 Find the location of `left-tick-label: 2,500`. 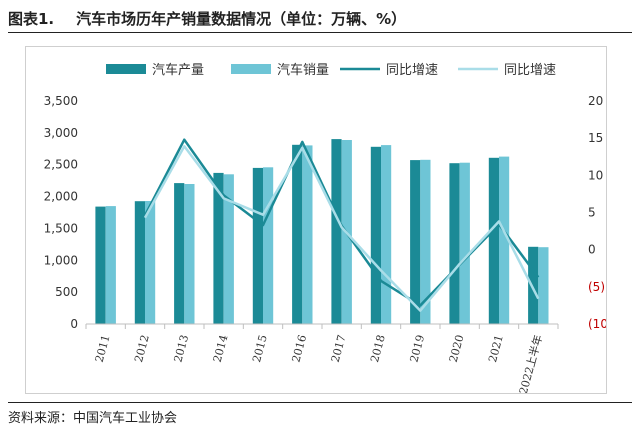

left-tick-label: 2,500 is located at coordinates (61, 165).